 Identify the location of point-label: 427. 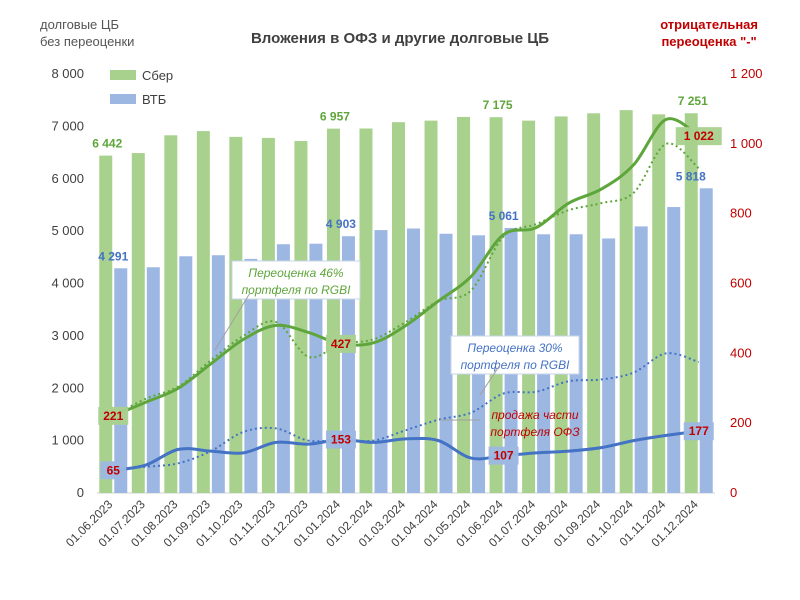
(341, 344).